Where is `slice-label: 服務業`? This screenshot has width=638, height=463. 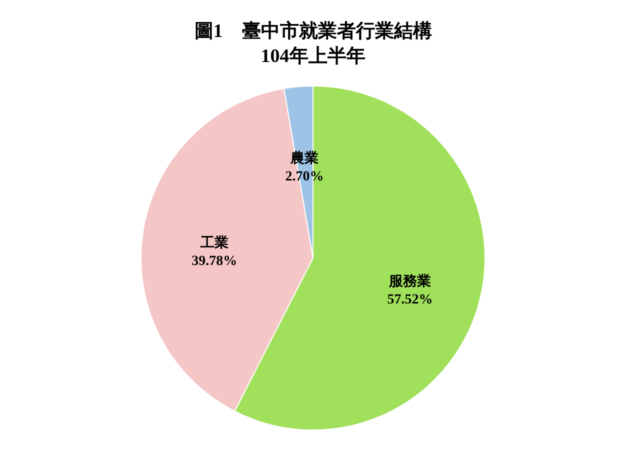
slice-label: 服務業 is located at coordinates (409, 281).